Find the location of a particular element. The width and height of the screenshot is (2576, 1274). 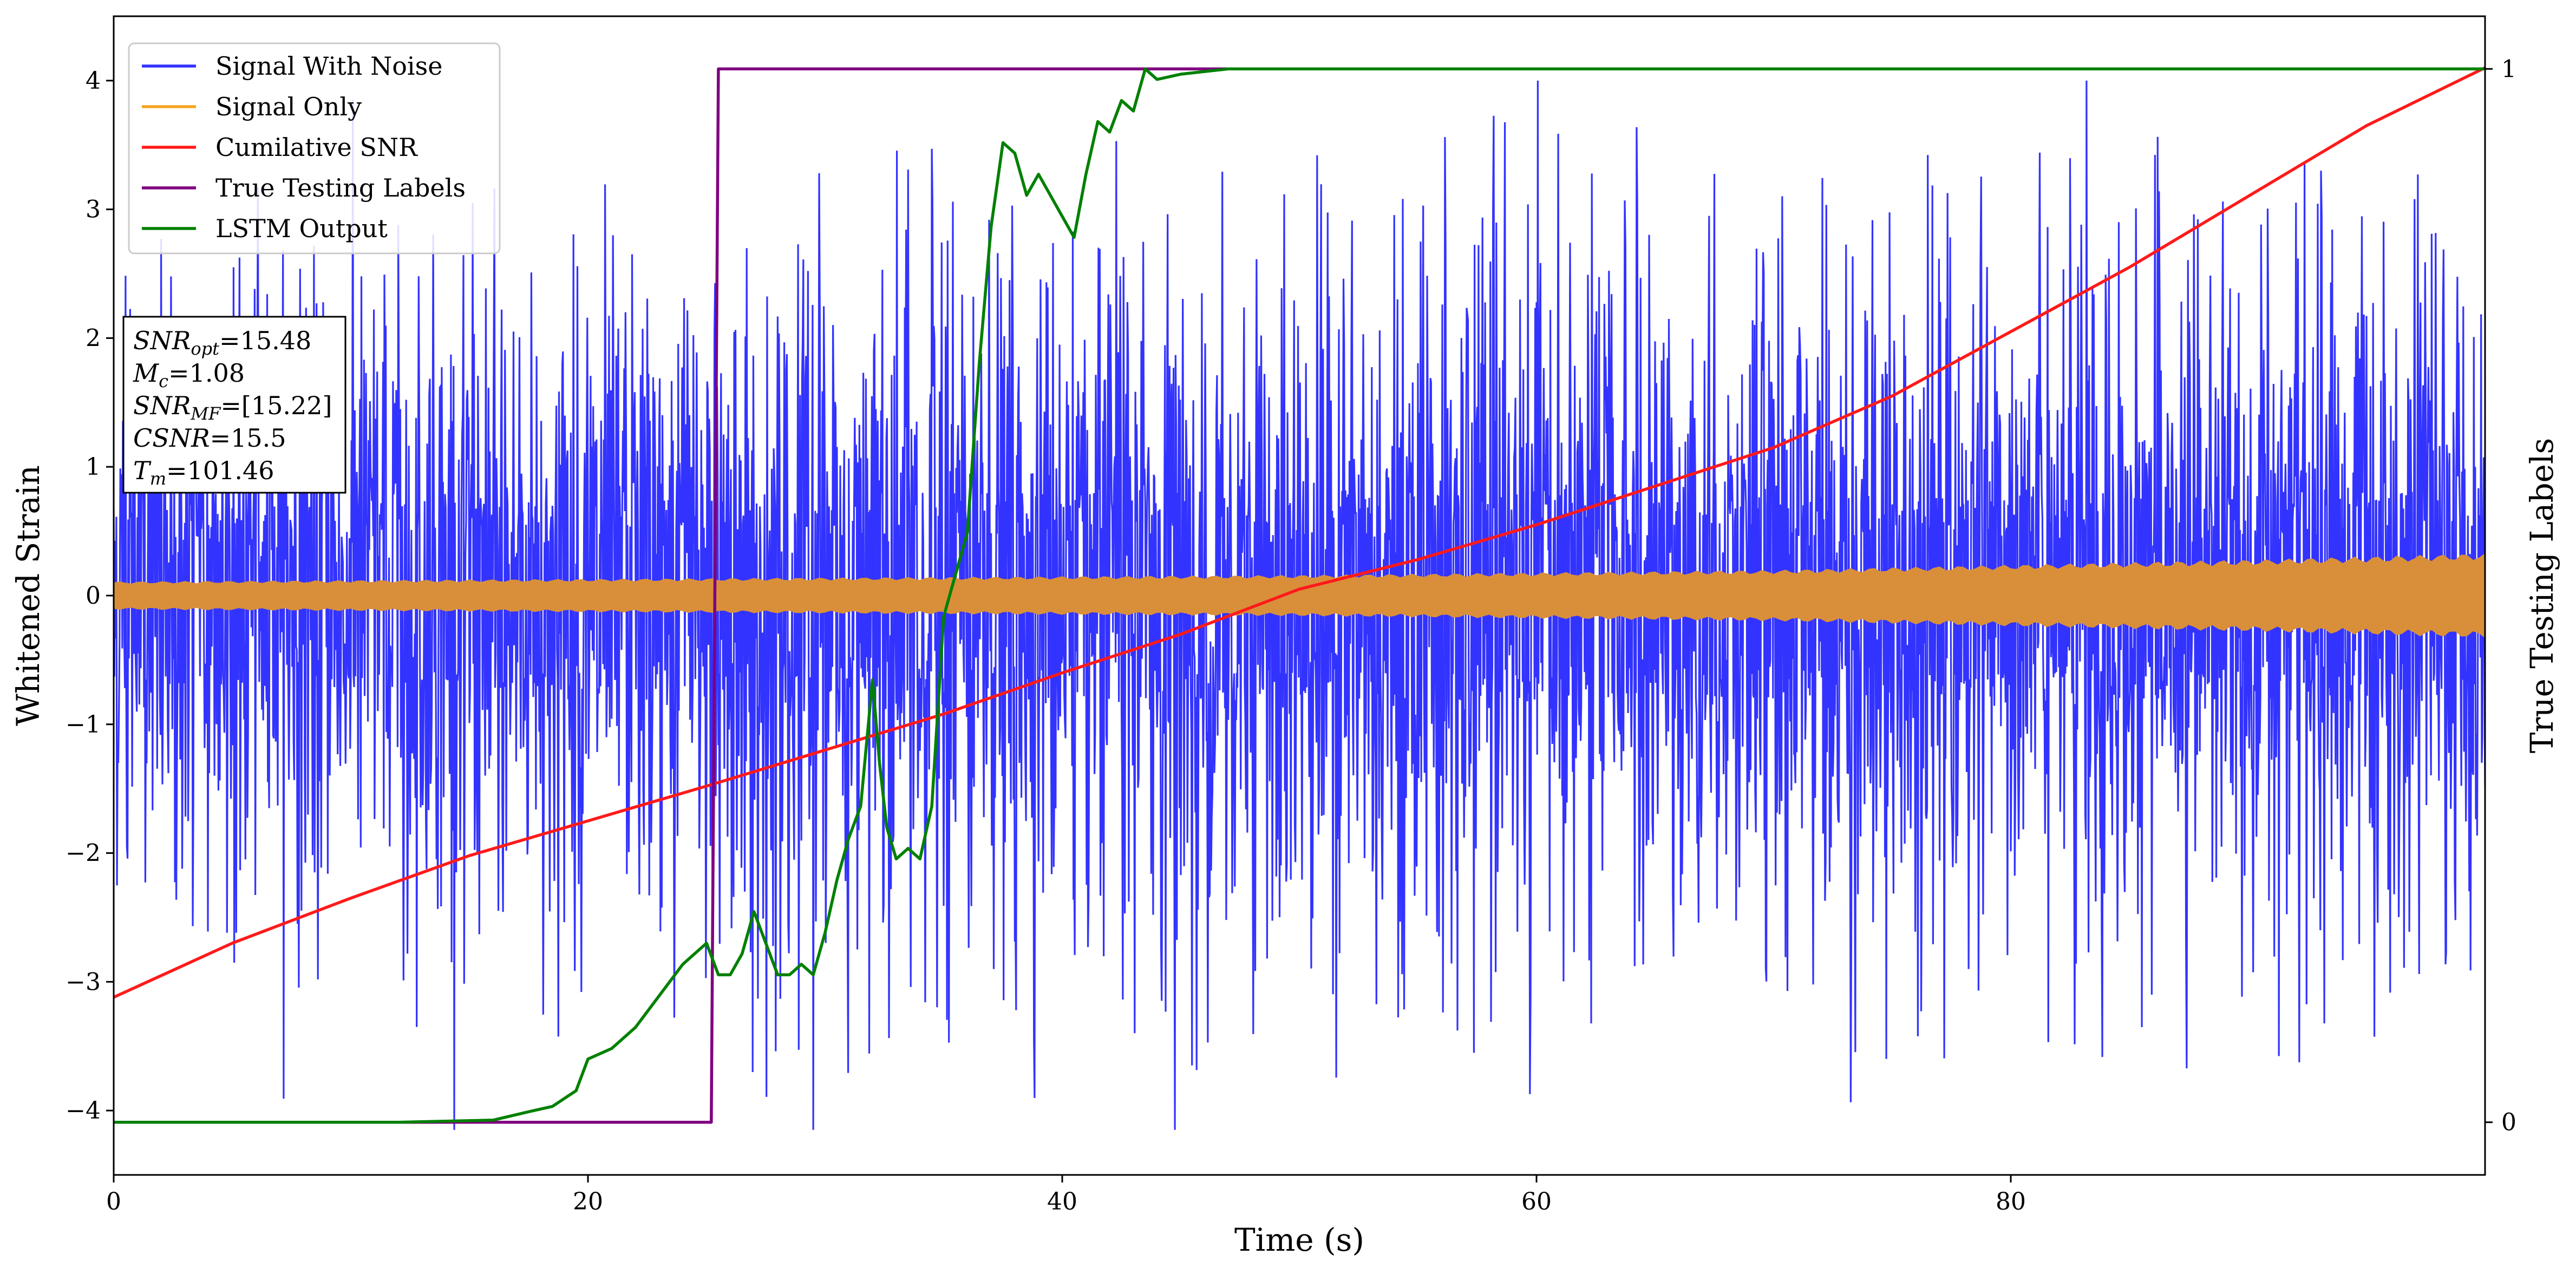

legend-box is located at coordinates (315, 148).